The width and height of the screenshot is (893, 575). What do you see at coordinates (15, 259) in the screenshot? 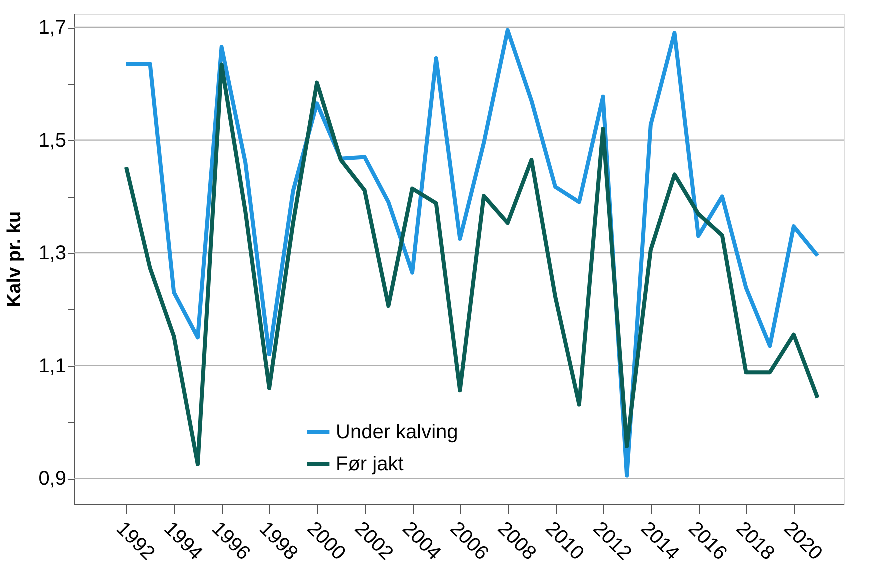
I see `y-axis-title: Kalv pr. ku` at bounding box center [15, 259].